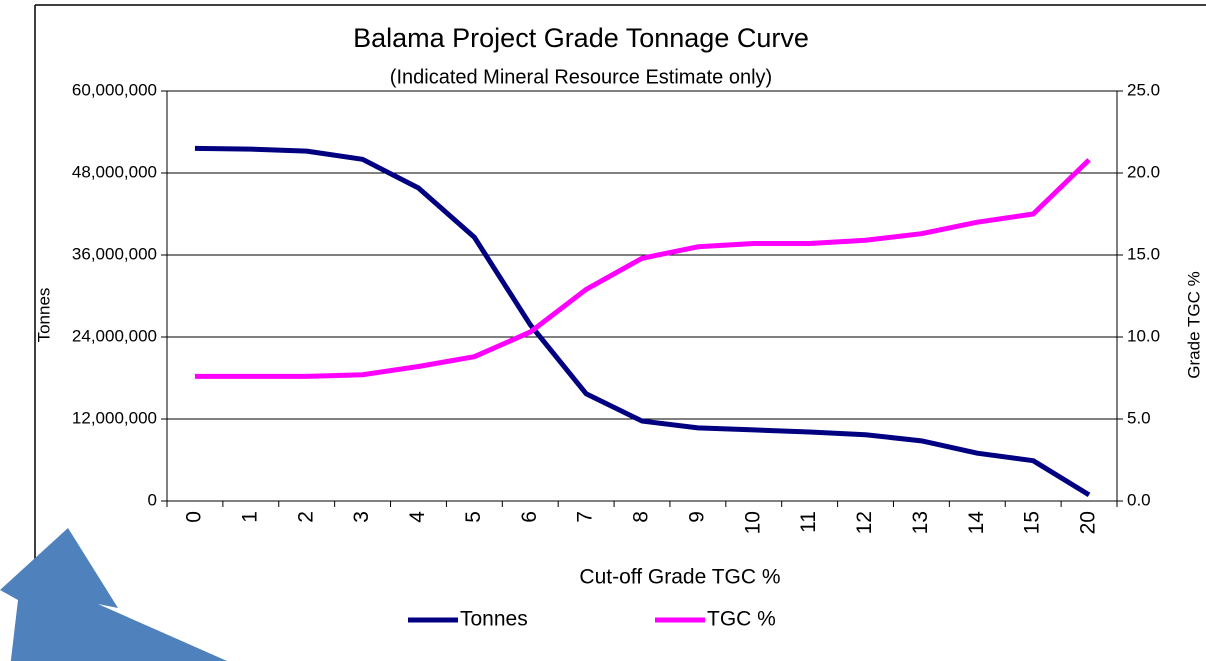 The height and width of the screenshot is (661, 1206). I want to click on x-tick-label: 12, so click(864, 522).